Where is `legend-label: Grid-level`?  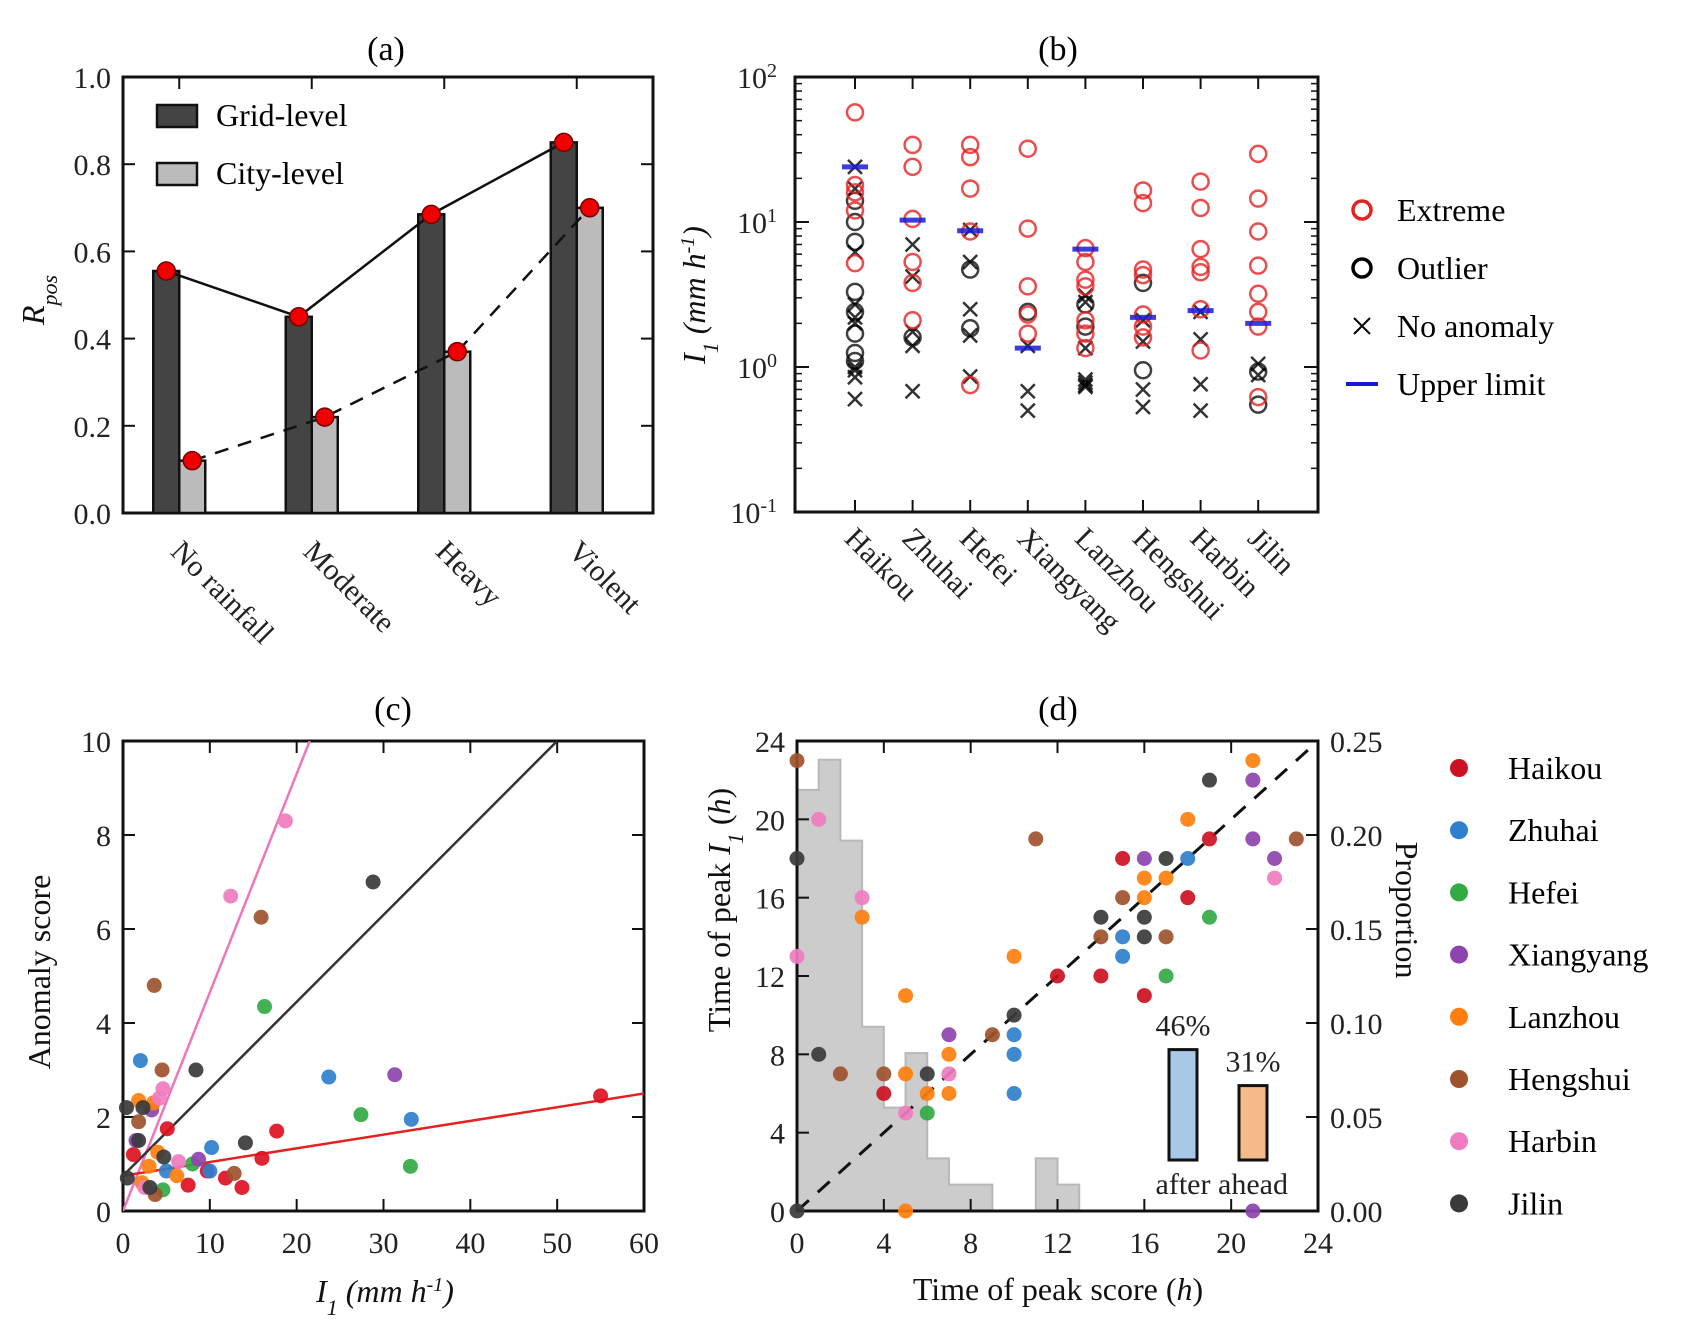 legend-label: Grid-level is located at coordinates (282, 115).